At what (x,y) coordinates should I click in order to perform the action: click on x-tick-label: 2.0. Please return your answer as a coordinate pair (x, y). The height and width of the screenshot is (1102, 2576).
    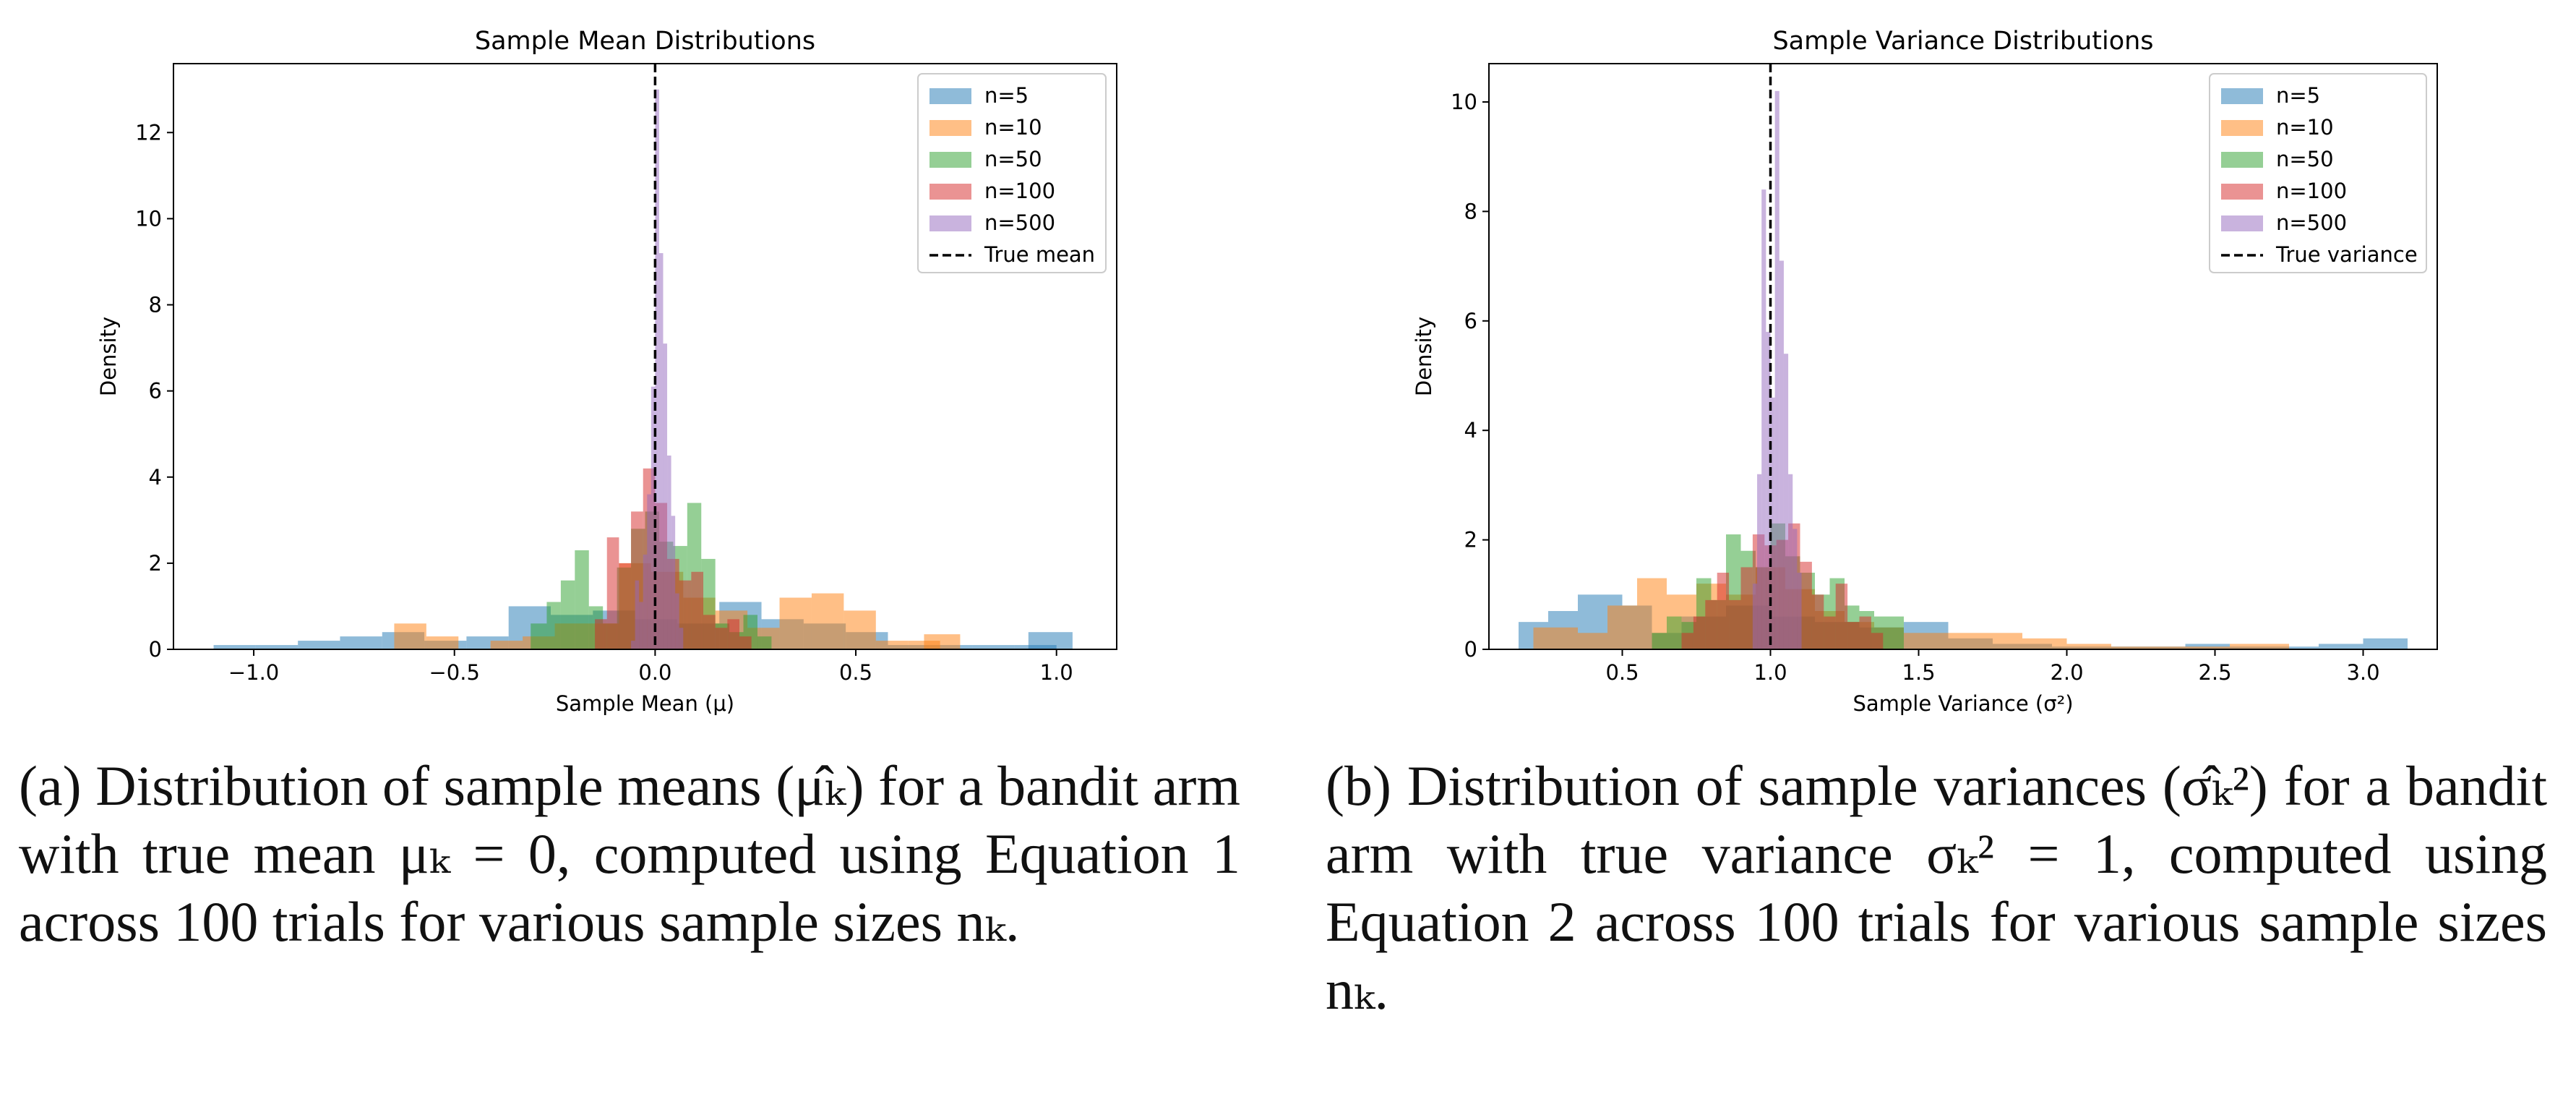
    Looking at the image, I should click on (2066, 673).